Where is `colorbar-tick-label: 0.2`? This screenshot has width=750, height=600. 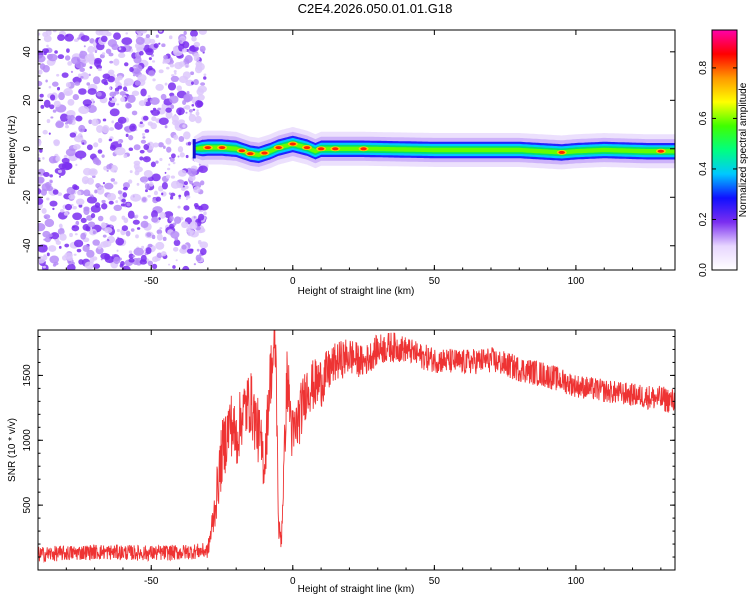
colorbar-tick-label: 0.2 is located at coordinates (703, 219).